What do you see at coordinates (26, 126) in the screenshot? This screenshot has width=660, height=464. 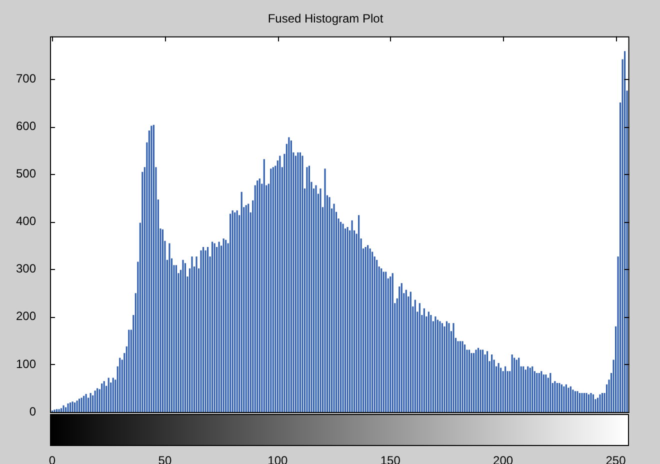 I see `y-tick-label: 600` at bounding box center [26, 126].